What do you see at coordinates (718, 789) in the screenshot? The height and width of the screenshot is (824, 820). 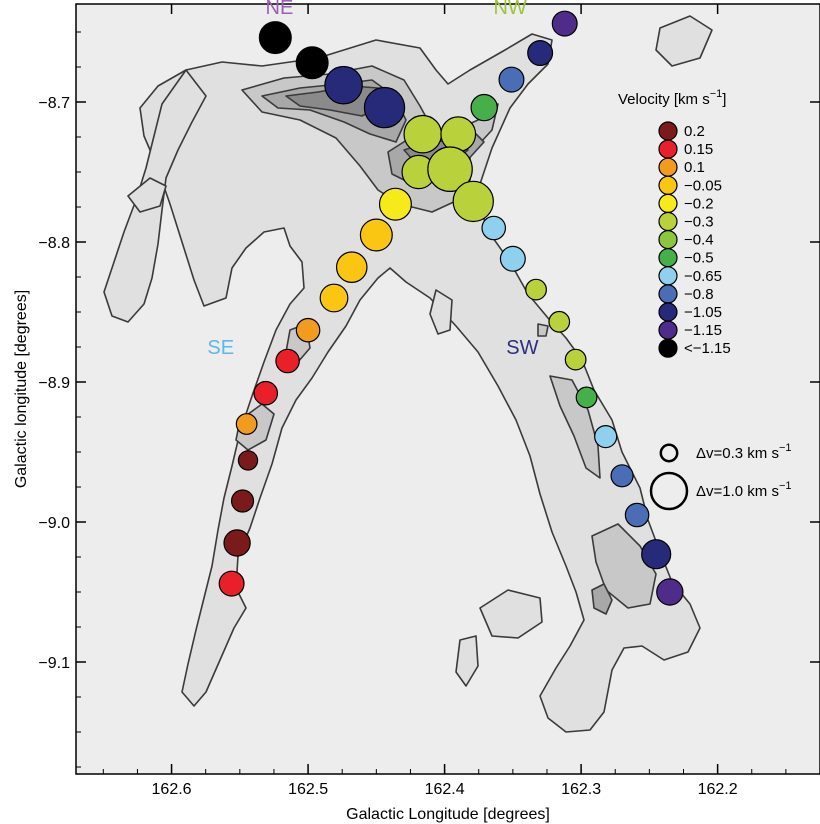 I see `x-tick-label: 162.2` at bounding box center [718, 789].